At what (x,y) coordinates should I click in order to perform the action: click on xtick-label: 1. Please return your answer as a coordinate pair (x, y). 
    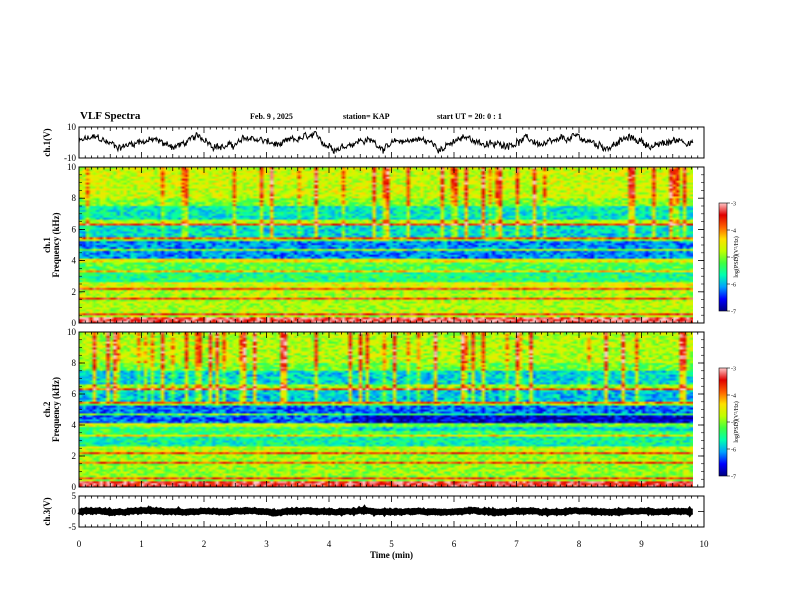
    Looking at the image, I should click on (141, 544).